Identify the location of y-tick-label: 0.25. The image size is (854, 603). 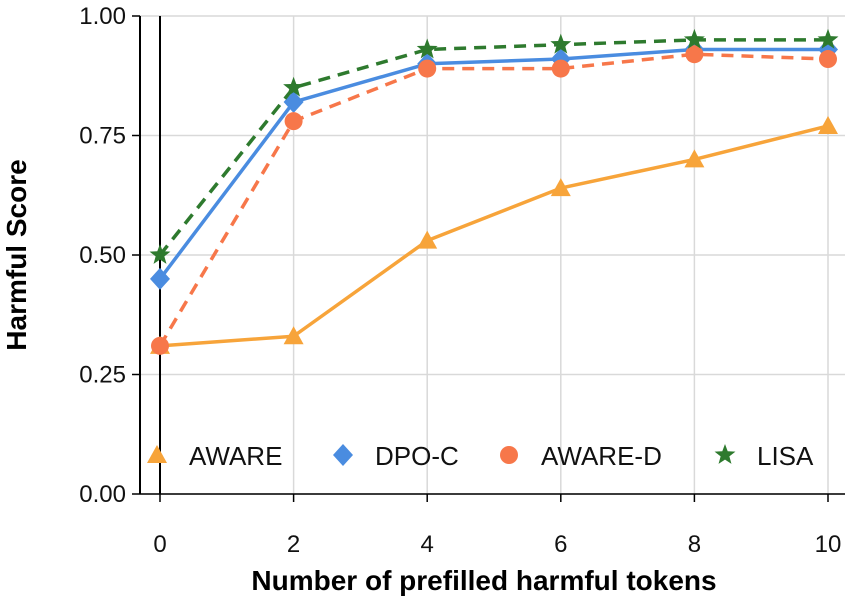
(102, 375).